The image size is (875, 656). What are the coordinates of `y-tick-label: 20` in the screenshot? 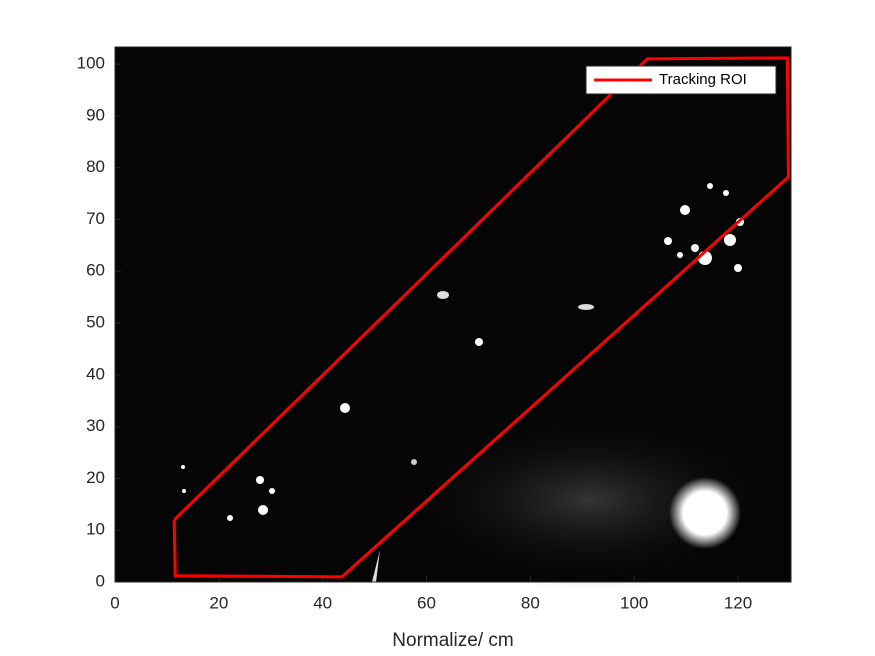 It's located at (95, 477).